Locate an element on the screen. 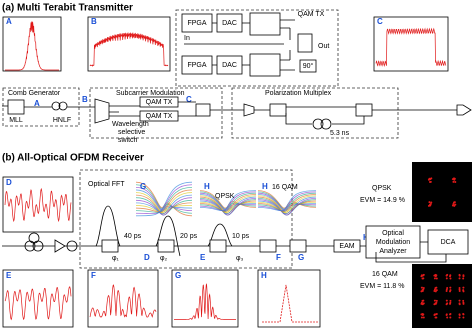 The height and width of the screenshot is (331, 474). phase-label: φ₁ is located at coordinates (116, 258).